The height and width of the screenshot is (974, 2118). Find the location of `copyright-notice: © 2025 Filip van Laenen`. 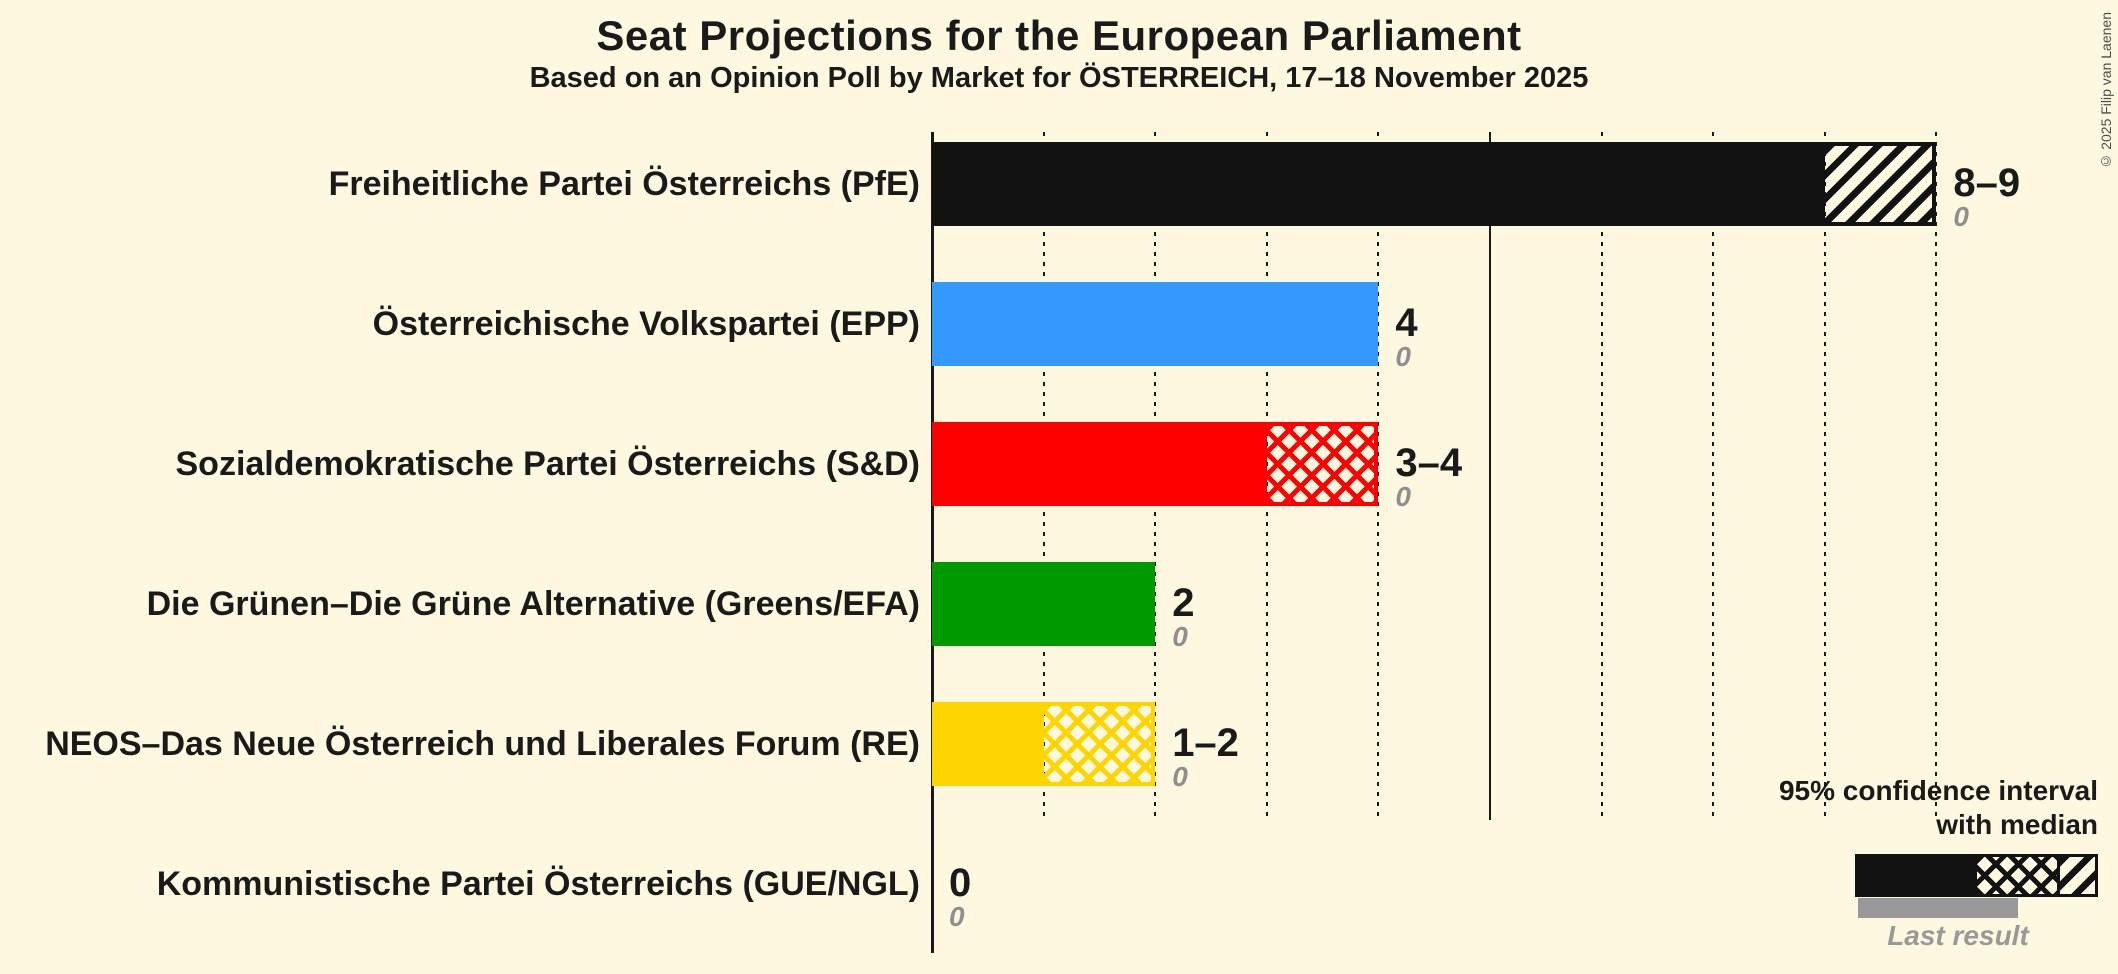

copyright-notice: © 2025 Filip van Laenen is located at coordinates (2106, 91).